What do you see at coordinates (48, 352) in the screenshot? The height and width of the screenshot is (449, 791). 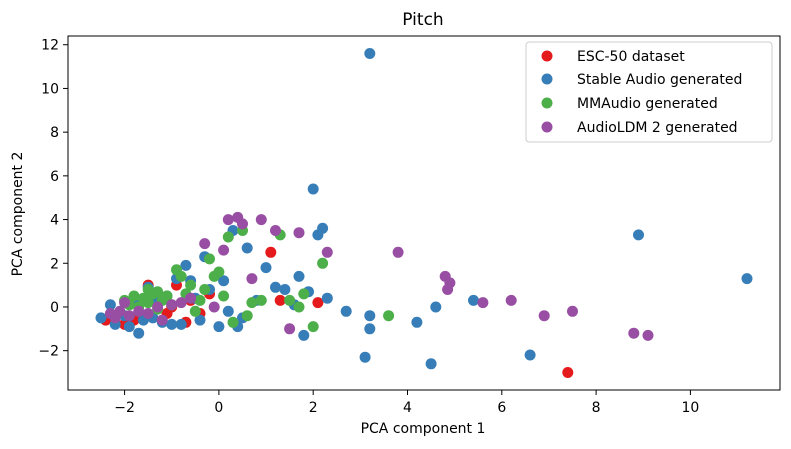 I see `y-tick-label: −2` at bounding box center [48, 352].